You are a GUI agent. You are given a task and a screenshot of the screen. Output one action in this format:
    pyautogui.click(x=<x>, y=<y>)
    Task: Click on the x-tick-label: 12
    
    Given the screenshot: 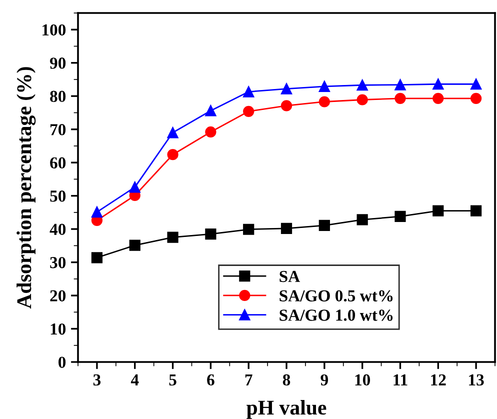 What is the action you would take?
    pyautogui.click(x=438, y=380)
    